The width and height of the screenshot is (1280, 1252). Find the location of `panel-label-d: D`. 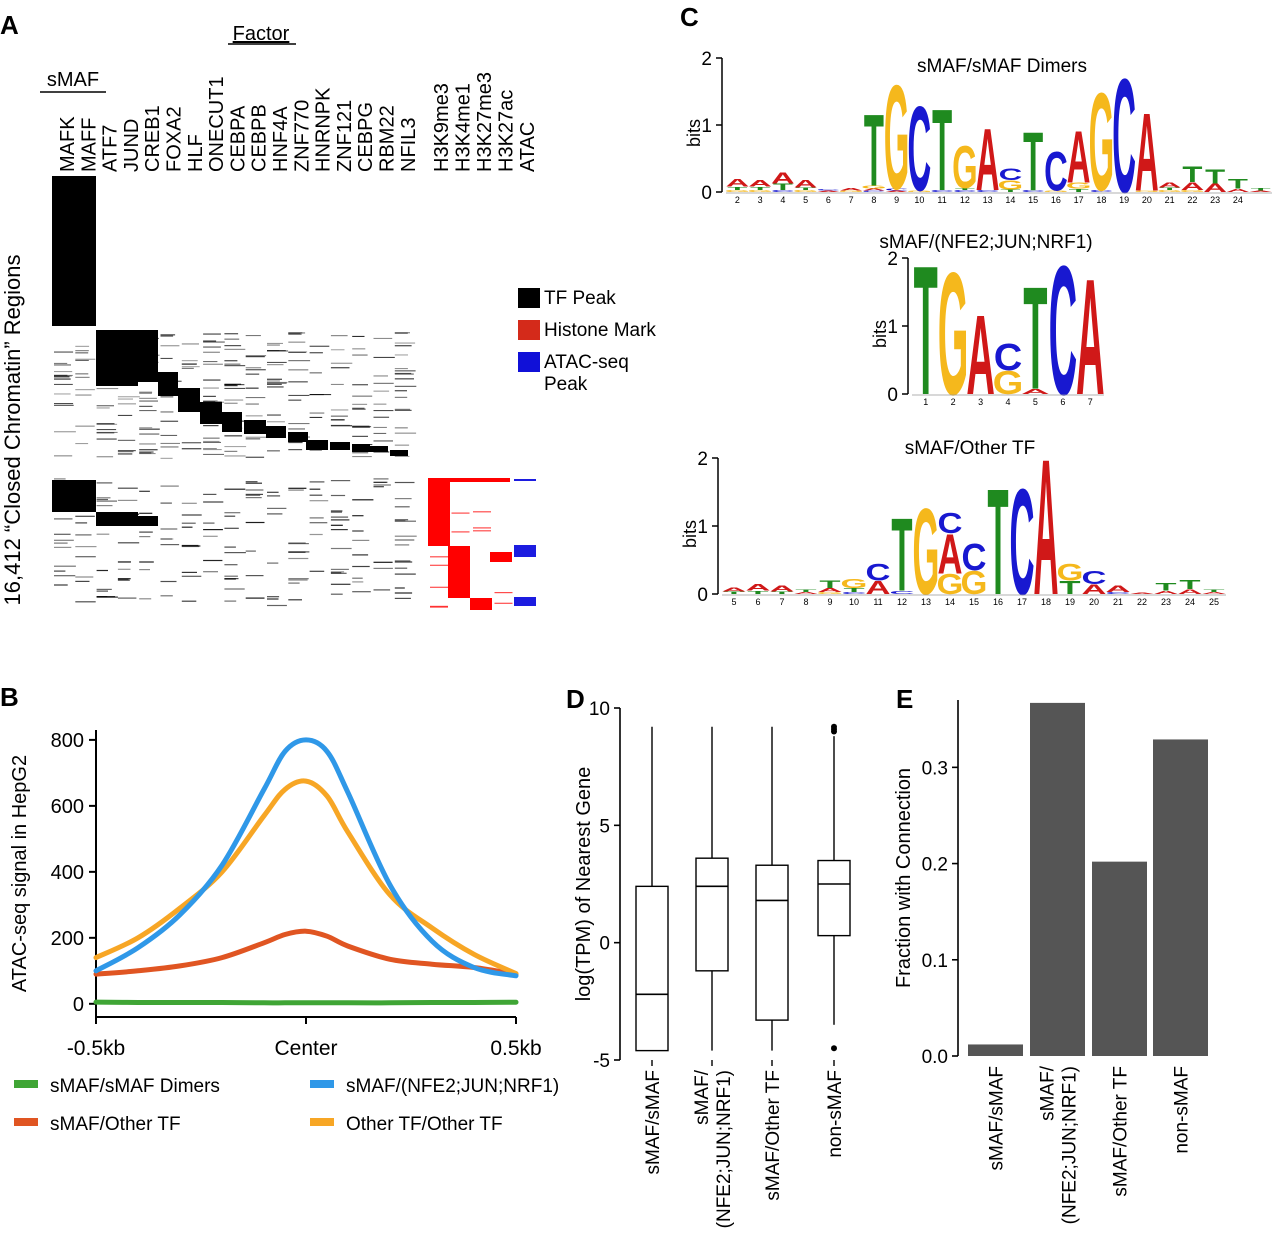

panel-label-d: D is located at coordinates (575, 699).